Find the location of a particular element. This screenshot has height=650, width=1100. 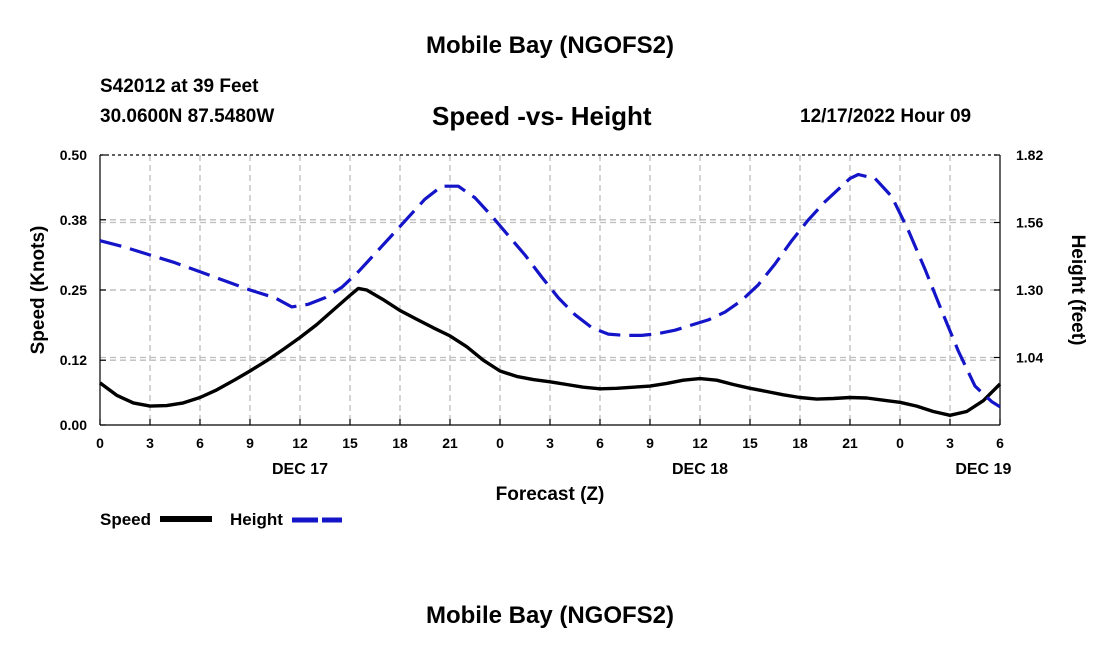

station-label: S42012 at 39 Feet is located at coordinates (179, 86).